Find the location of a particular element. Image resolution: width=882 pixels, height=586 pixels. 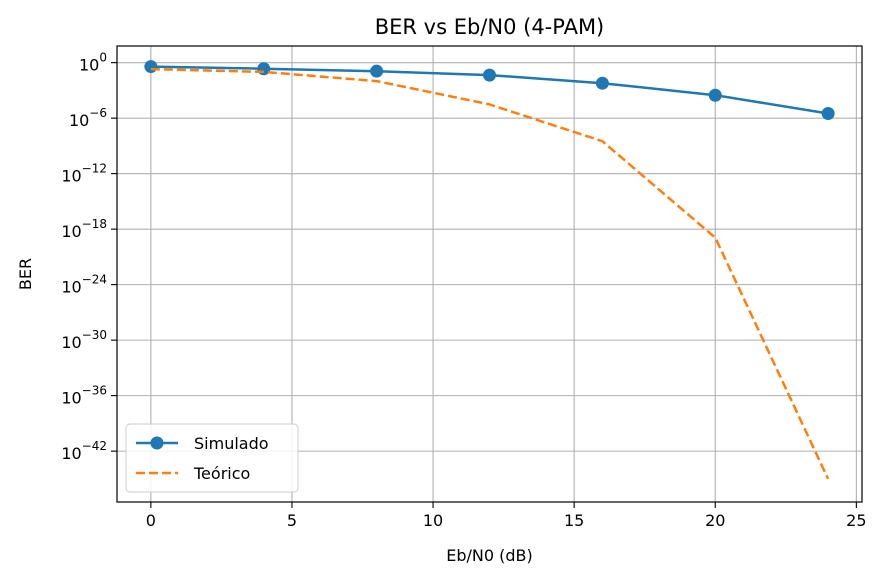

y-tick-label: 10⁻⁶ is located at coordinates (88, 118).